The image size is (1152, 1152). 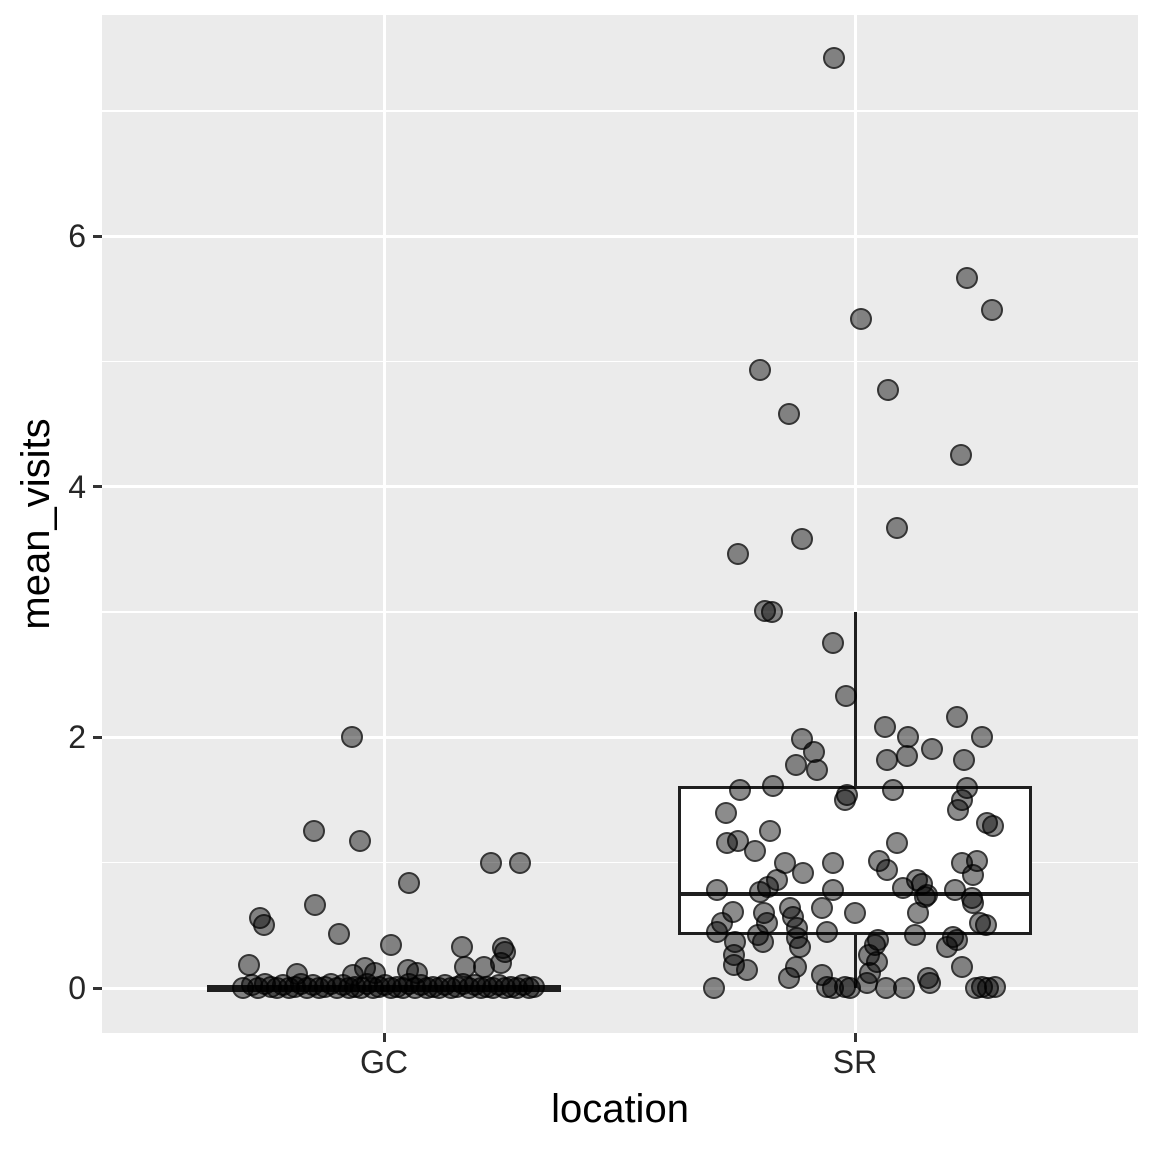 I want to click on y-tick-label: 2, so click(x=77, y=737).